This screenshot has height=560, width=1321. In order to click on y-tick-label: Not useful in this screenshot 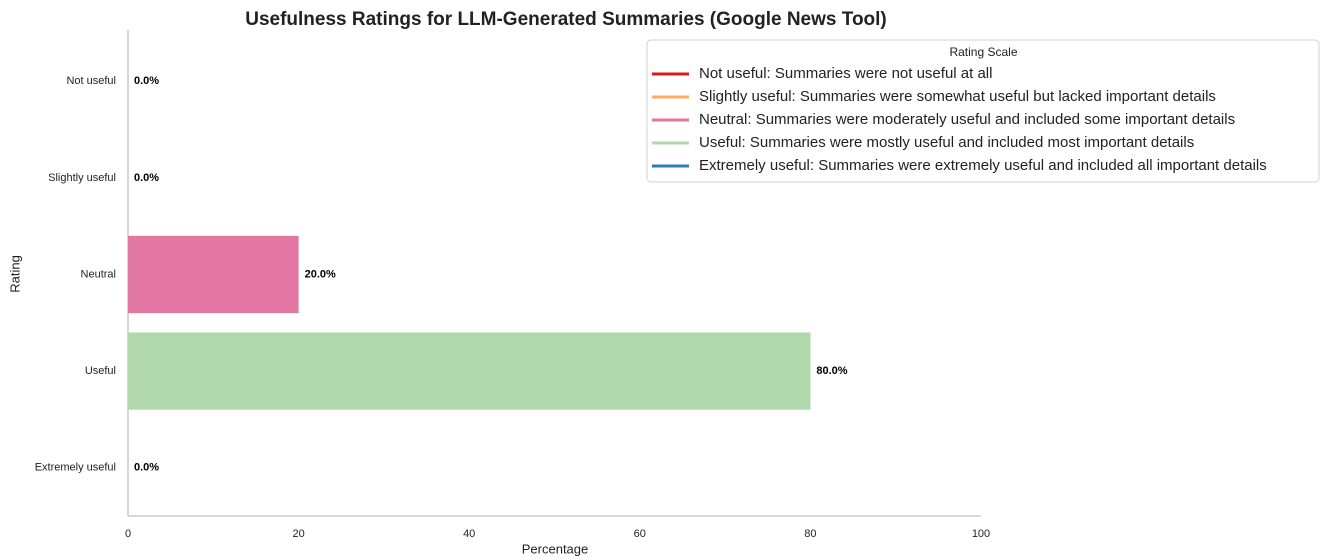, I will do `click(91, 81)`.